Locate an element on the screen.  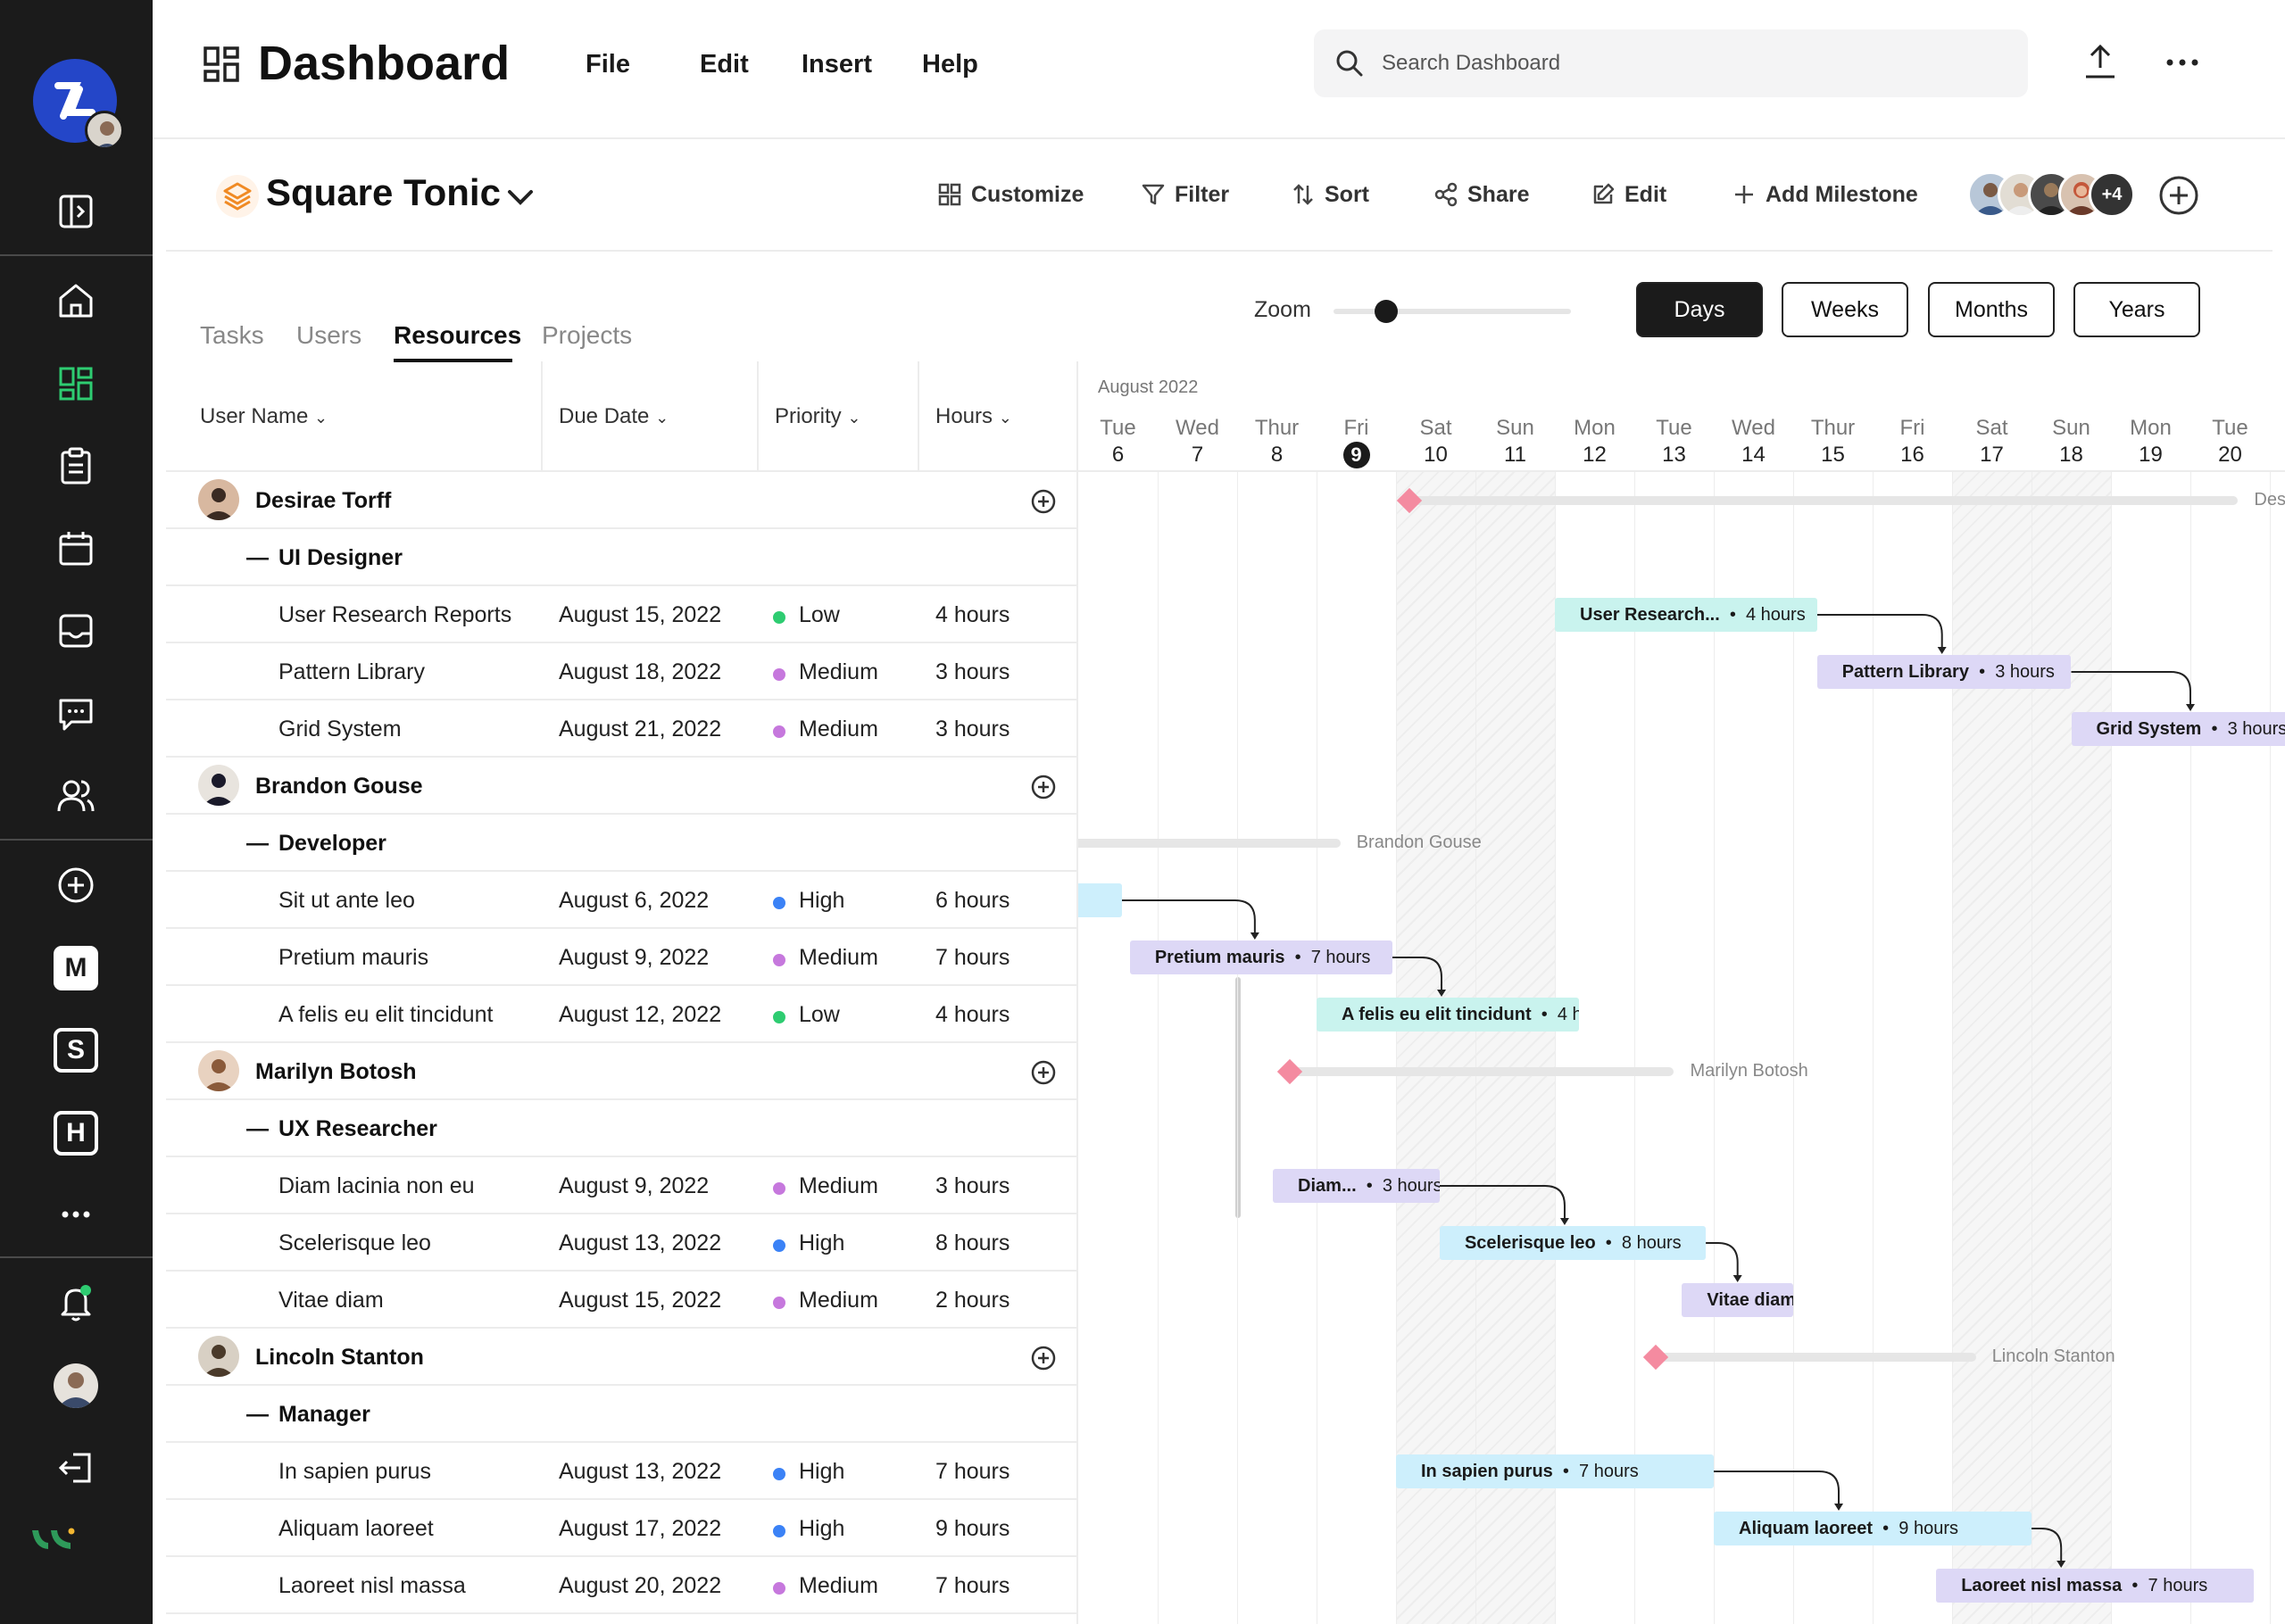
add-workspace-icon is located at coordinates (76, 885).